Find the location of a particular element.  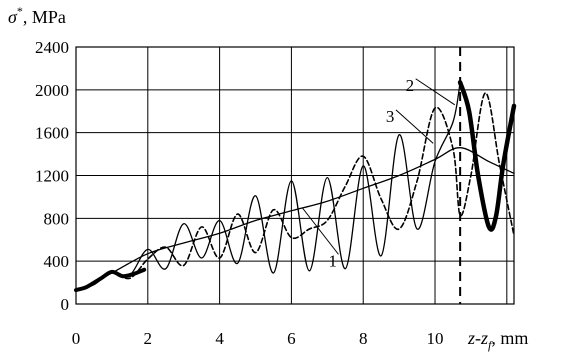

x-tick-label: 10 is located at coordinates (435, 338).